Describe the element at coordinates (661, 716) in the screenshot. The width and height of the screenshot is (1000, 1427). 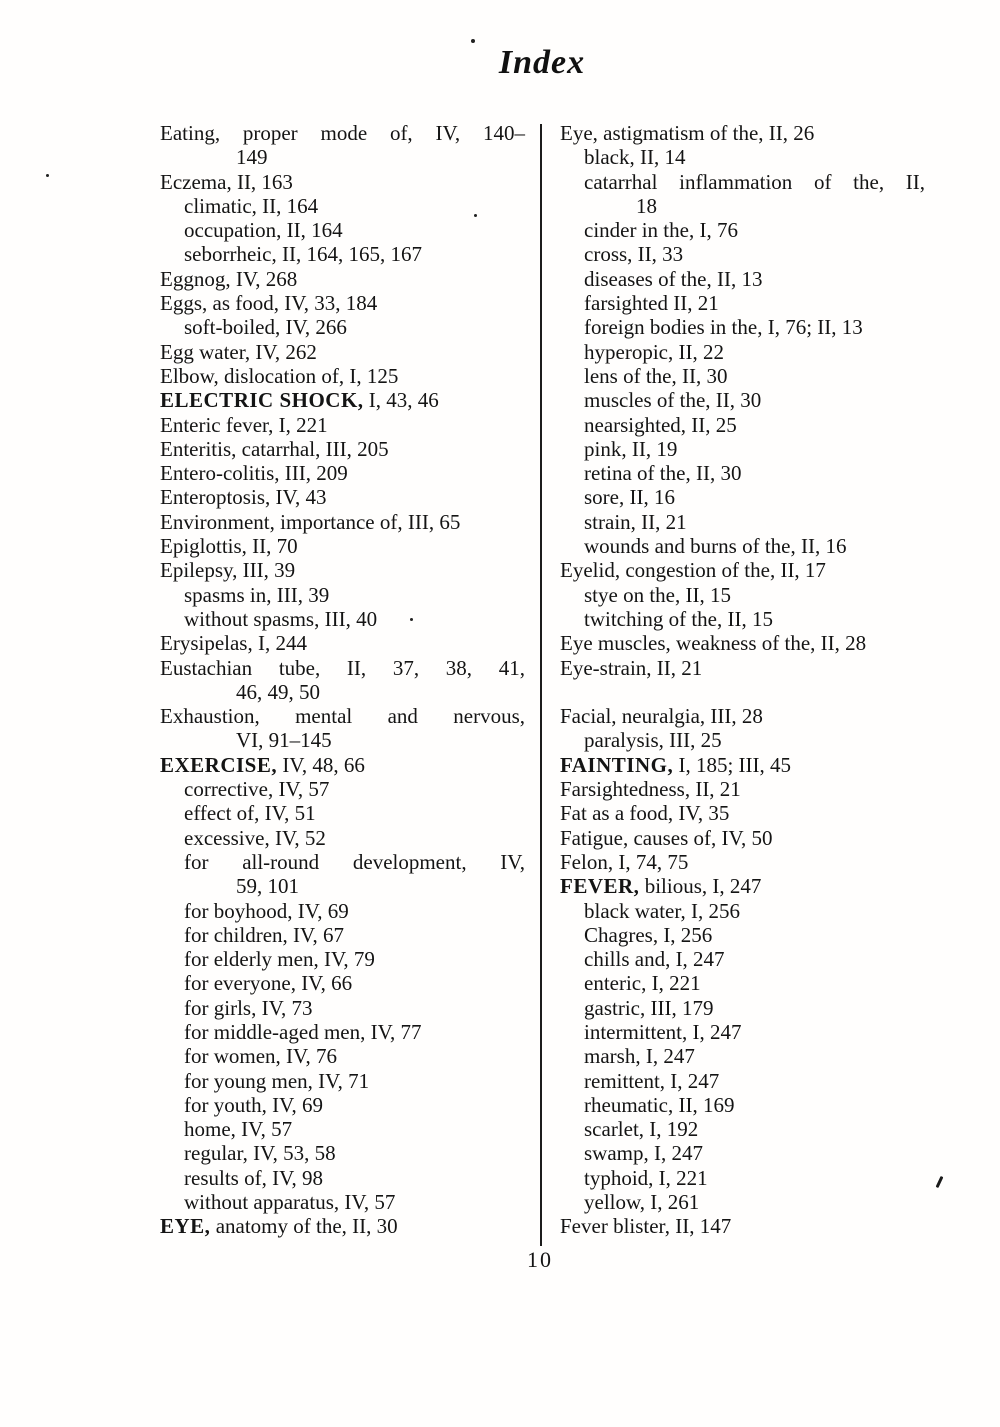
I see `index-entry-line: Facial, neuralgia, III, 28` at that location.